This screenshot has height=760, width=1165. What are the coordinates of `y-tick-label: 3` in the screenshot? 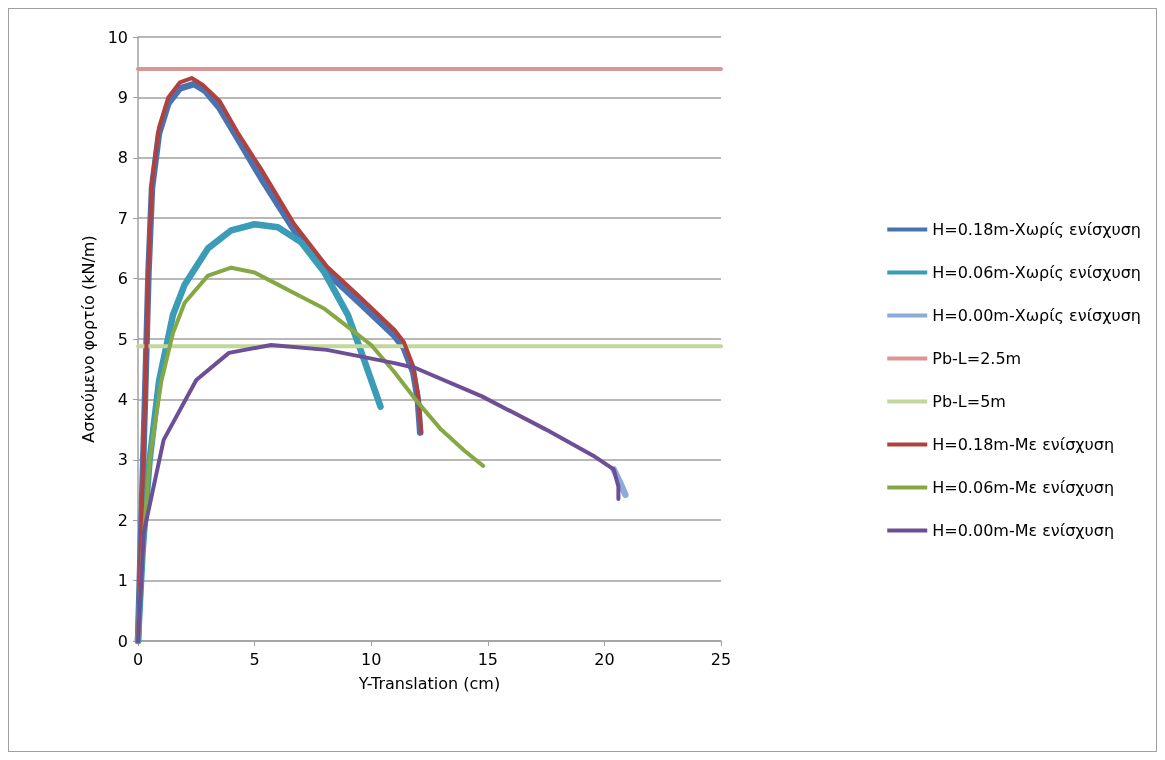 It's located at (122, 460).